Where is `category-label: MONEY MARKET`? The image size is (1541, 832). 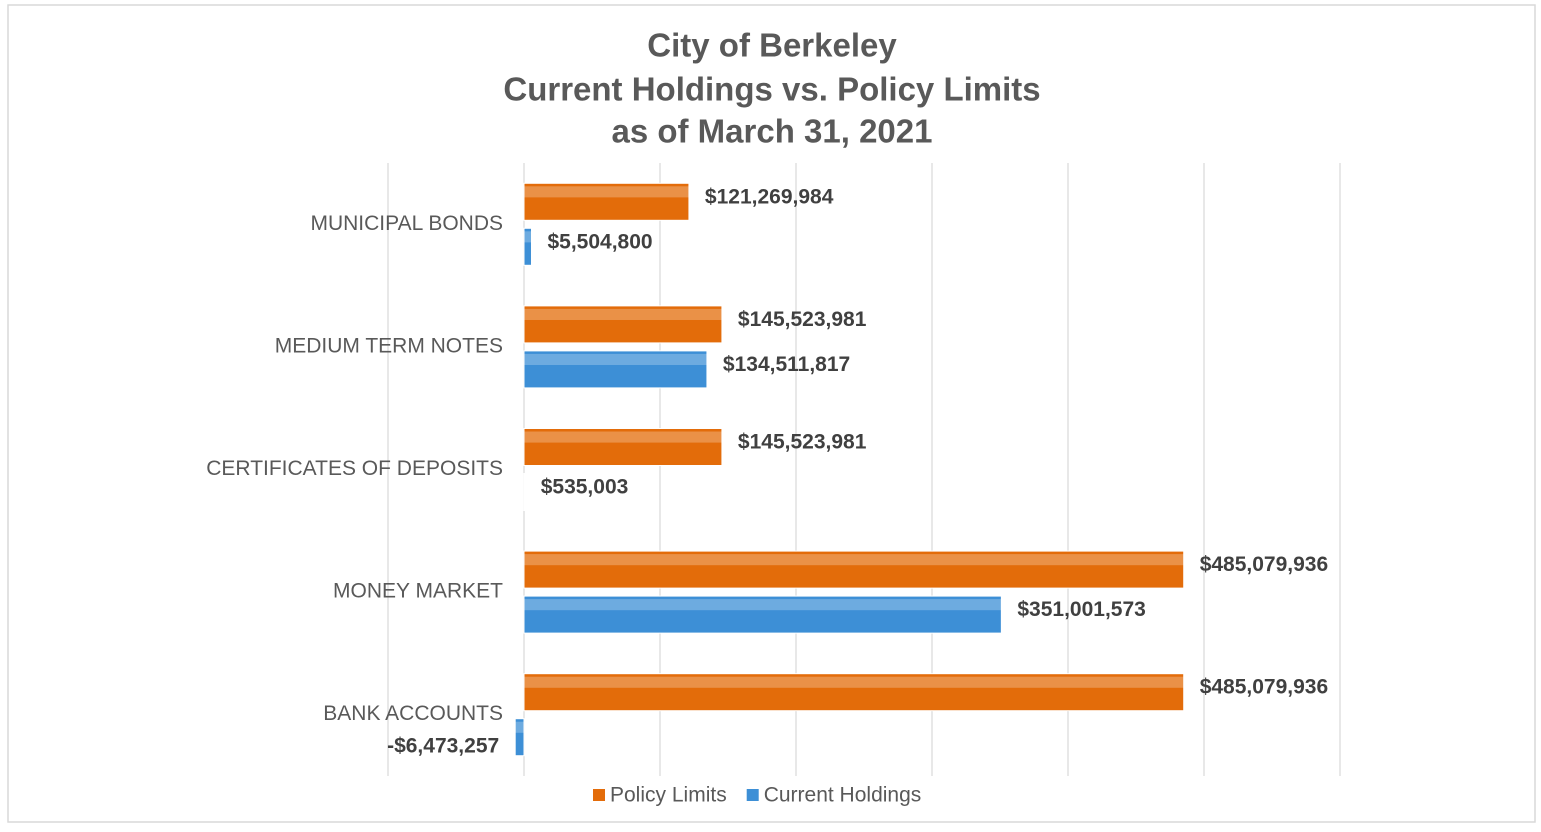
category-label: MONEY MARKET is located at coordinates (418, 591).